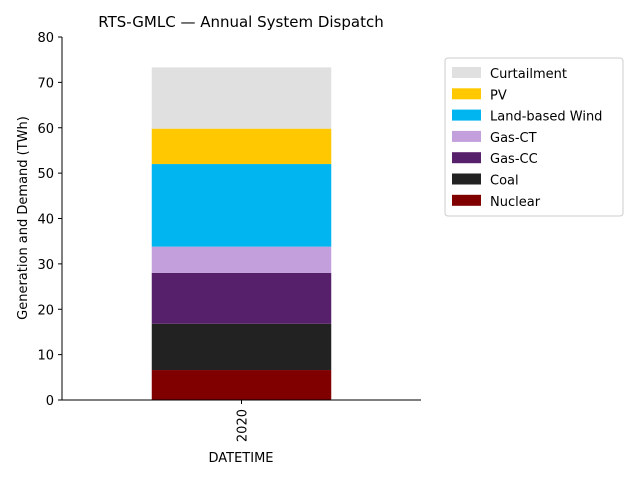 This screenshot has height=480, width=640. Describe the element at coordinates (466, 94) in the screenshot. I see `legend-swatch-pv` at that location.